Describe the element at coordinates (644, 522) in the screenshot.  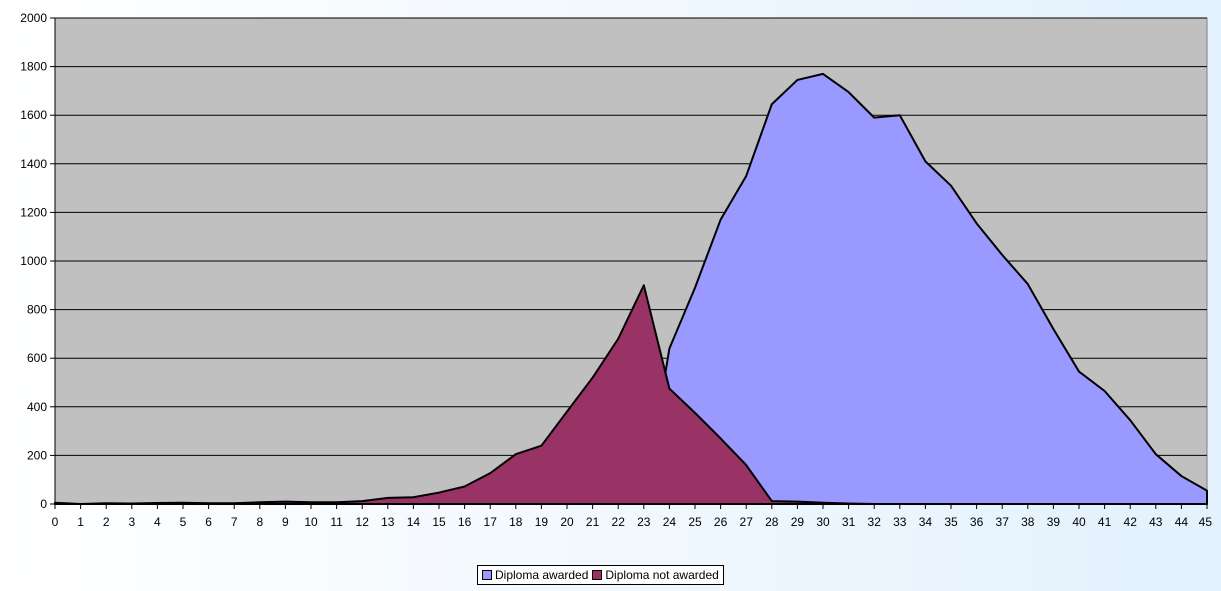
I see `x-tick-label: 23` at that location.